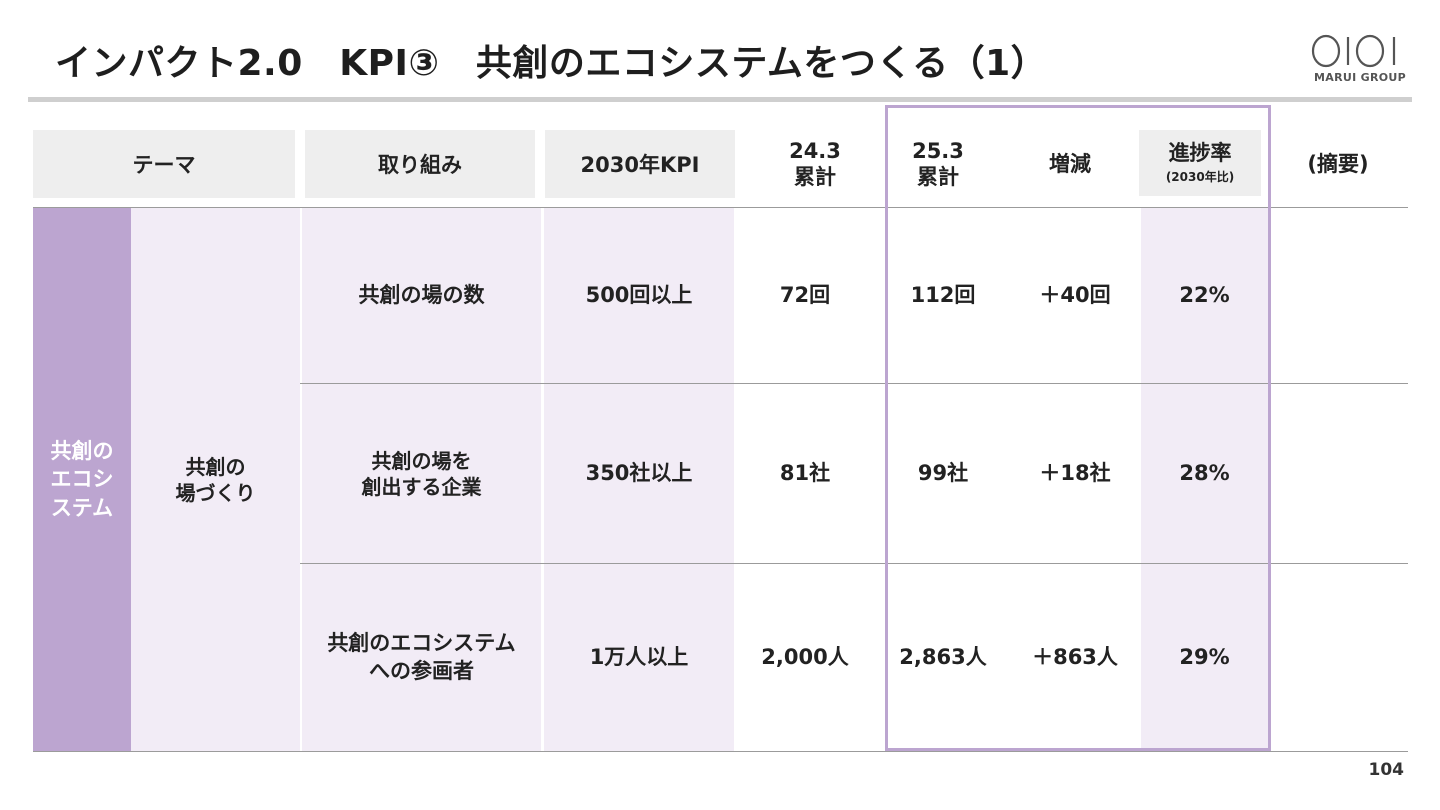  I want to click on table-row-3-cum-24-3: 2,000人, so click(805, 656).